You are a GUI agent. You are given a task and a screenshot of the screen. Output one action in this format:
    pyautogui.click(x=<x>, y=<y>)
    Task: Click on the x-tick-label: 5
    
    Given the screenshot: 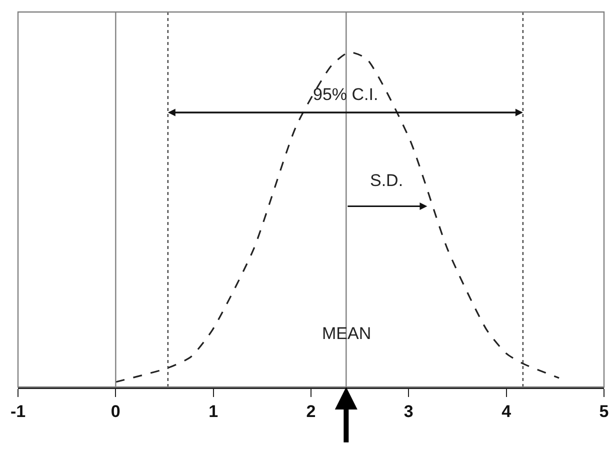 What is the action you would take?
    pyautogui.click(x=604, y=412)
    